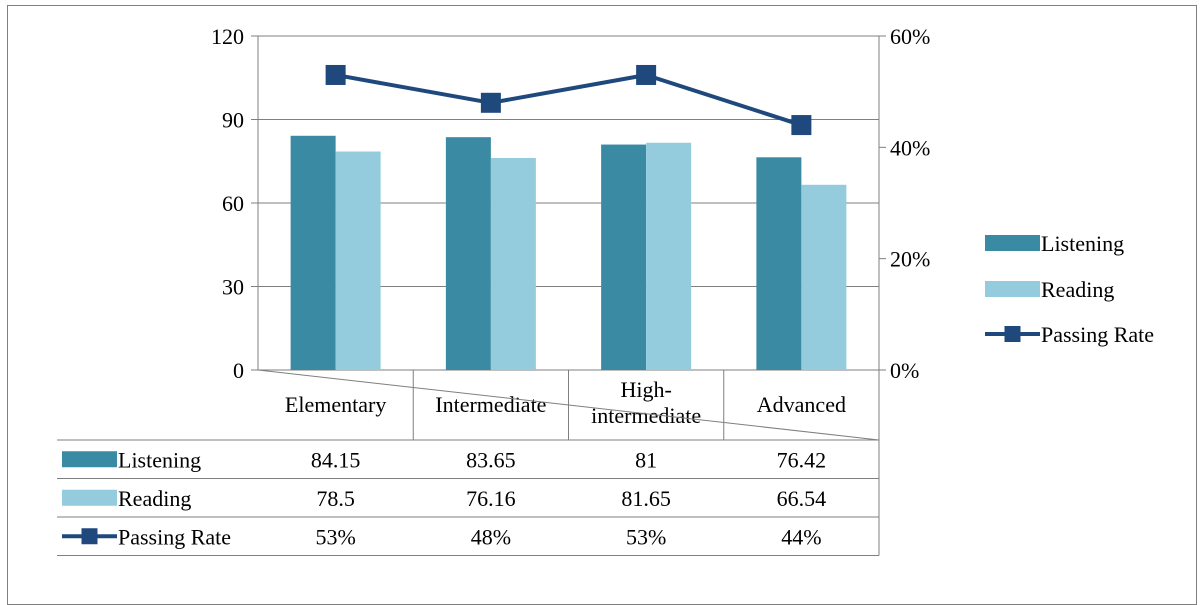  Describe the element at coordinates (233, 120) in the screenshot. I see `left-tick-label: 90` at that location.